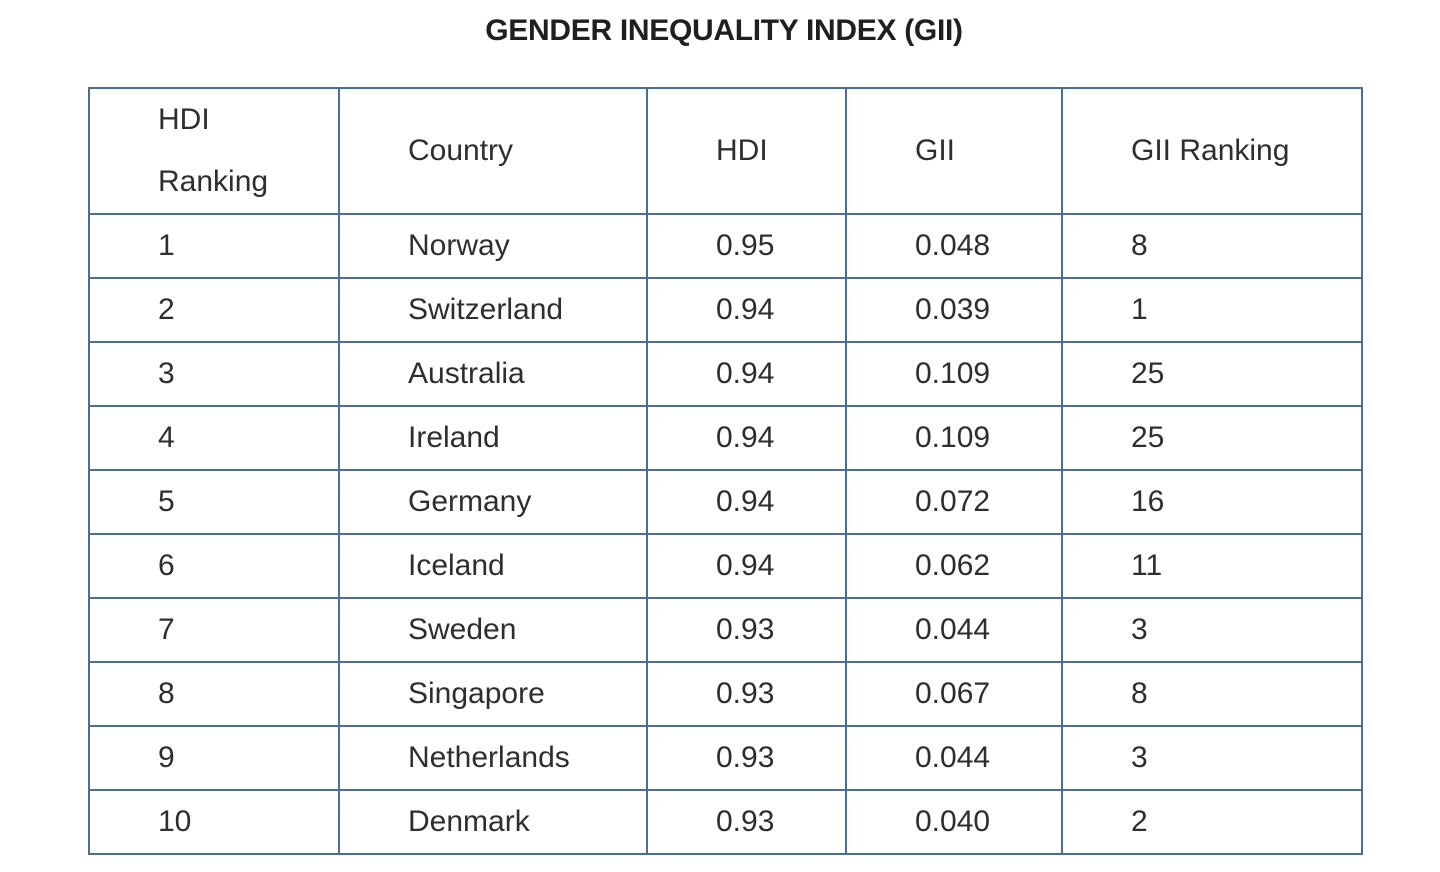  I want to click on cell-gii: 0.040, so click(954, 822).